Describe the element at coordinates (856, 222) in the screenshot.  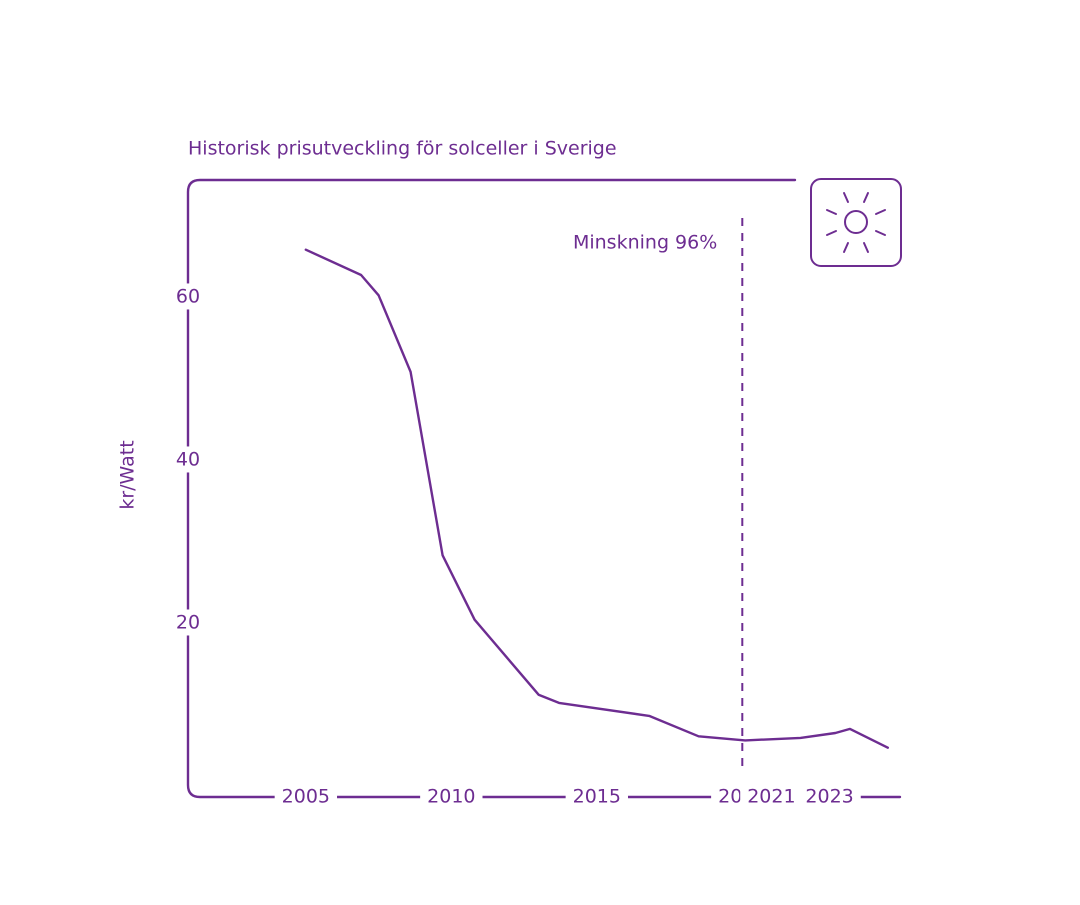
I see `sun-icon` at that location.